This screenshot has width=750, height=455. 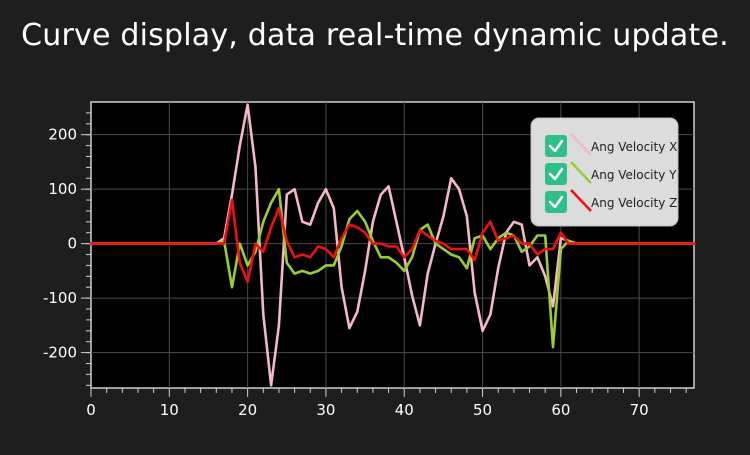 What do you see at coordinates (62, 135) in the screenshot?
I see `y-tick-label: 200` at bounding box center [62, 135].